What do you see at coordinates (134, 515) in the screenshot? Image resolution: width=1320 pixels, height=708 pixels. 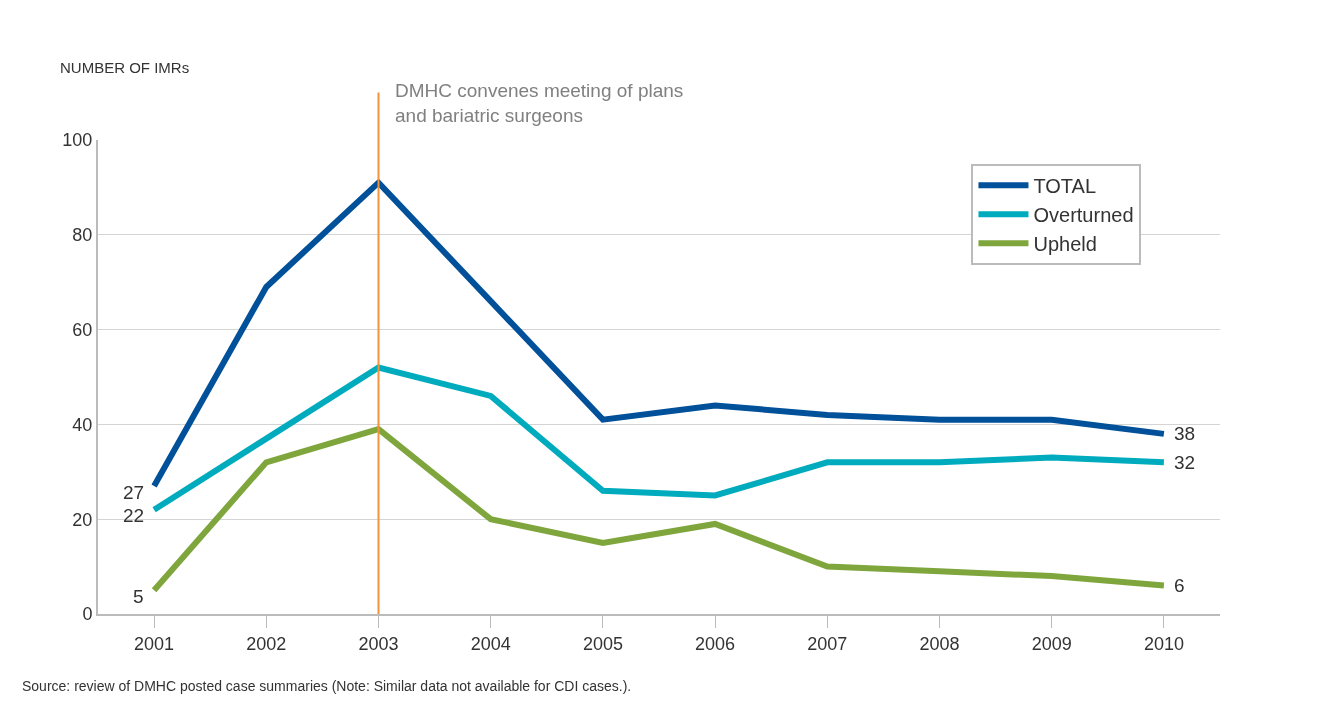 I see `data-label: 22` at bounding box center [134, 515].